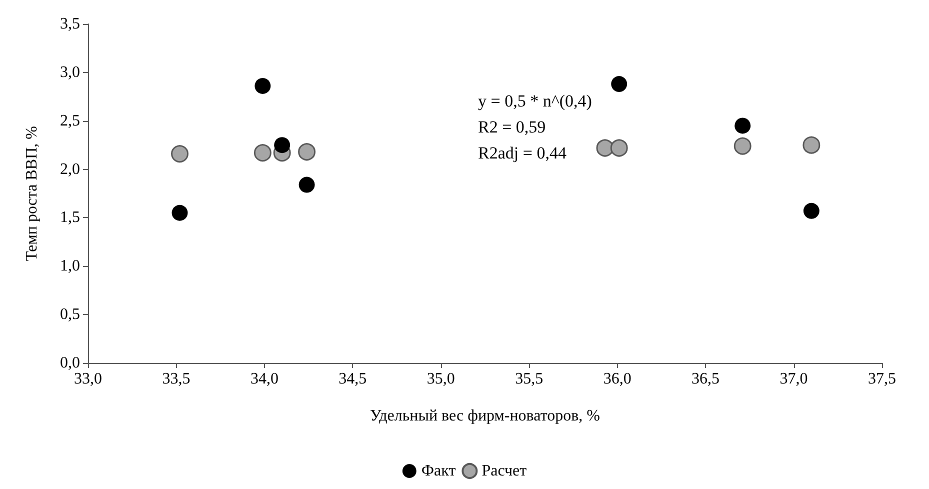 The height and width of the screenshot is (489, 929). What do you see at coordinates (512, 127) in the screenshot?
I see `annotation: R2 = 0,59` at bounding box center [512, 127].